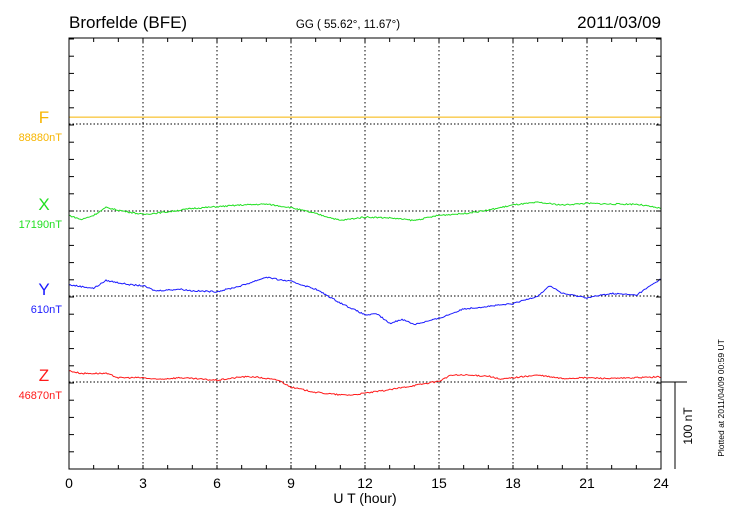 The width and height of the screenshot is (730, 520). I want to click on trace-z, so click(365, 383).